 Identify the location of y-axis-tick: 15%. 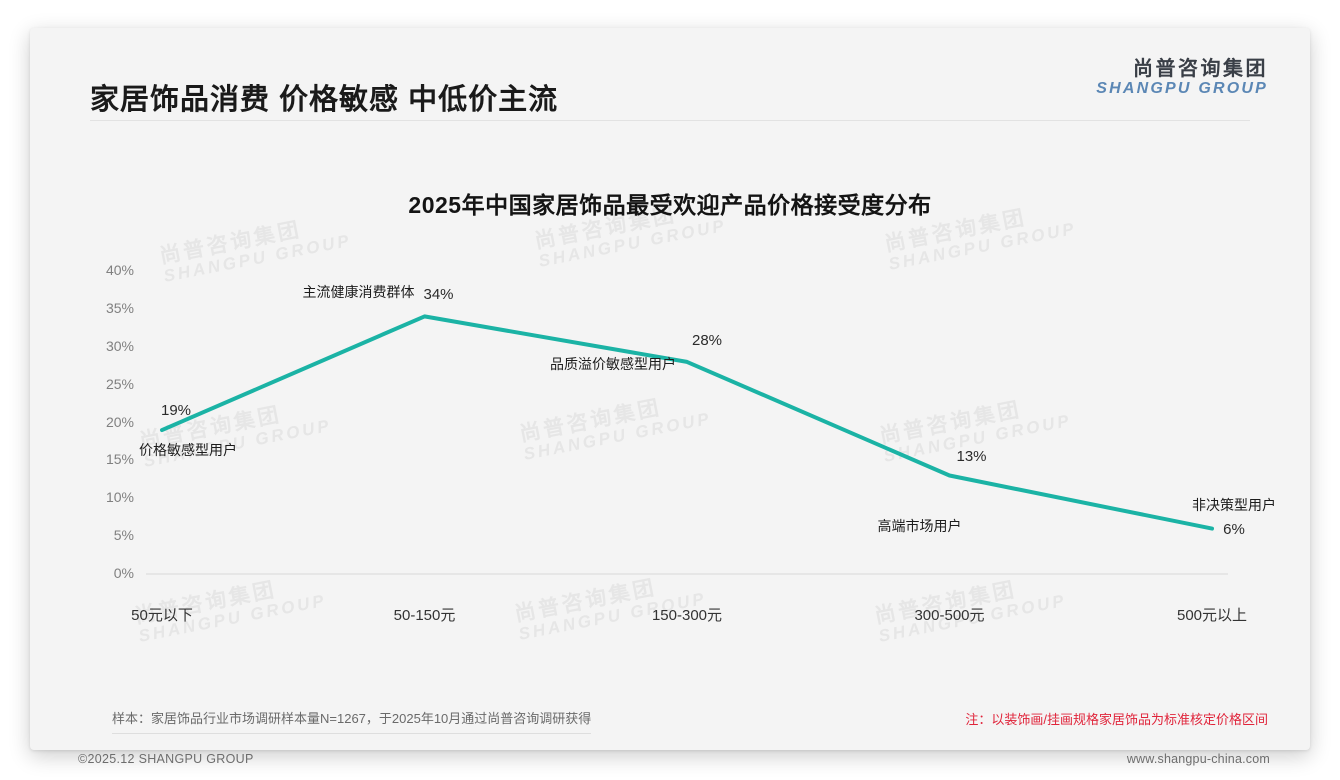
(119, 459).